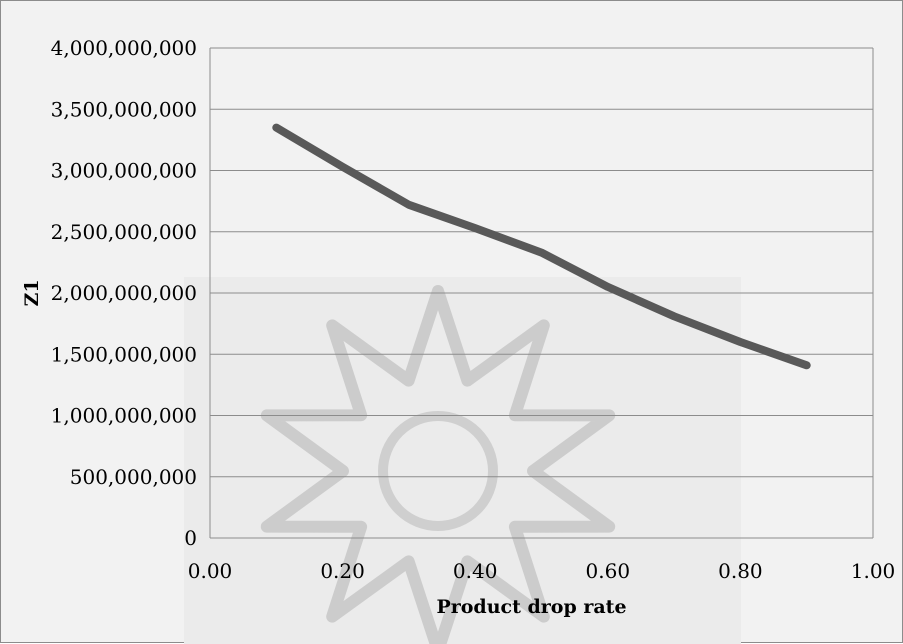 This screenshot has width=903, height=644. Describe the element at coordinates (190, 538) in the screenshot. I see `y-tick-label: 0` at that location.